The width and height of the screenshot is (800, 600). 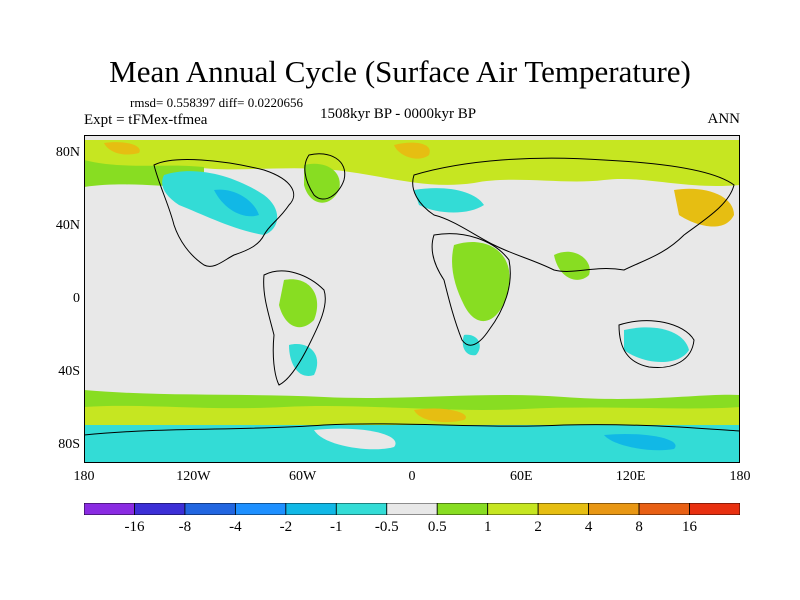 What do you see at coordinates (355, 439) in the screenshot?
I see `antarctic-gray-inset` at bounding box center [355, 439].